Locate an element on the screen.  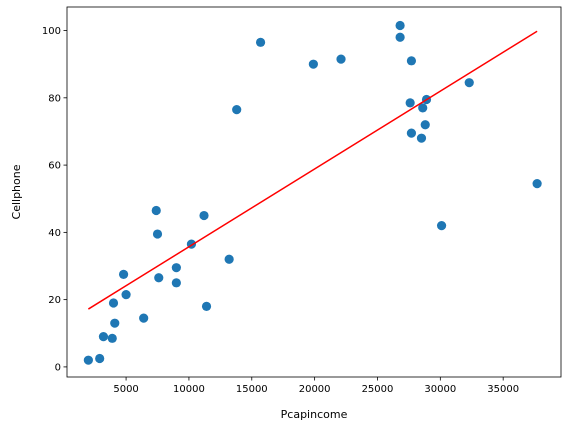
x-tick-label: 25000 is located at coordinates (378, 389).